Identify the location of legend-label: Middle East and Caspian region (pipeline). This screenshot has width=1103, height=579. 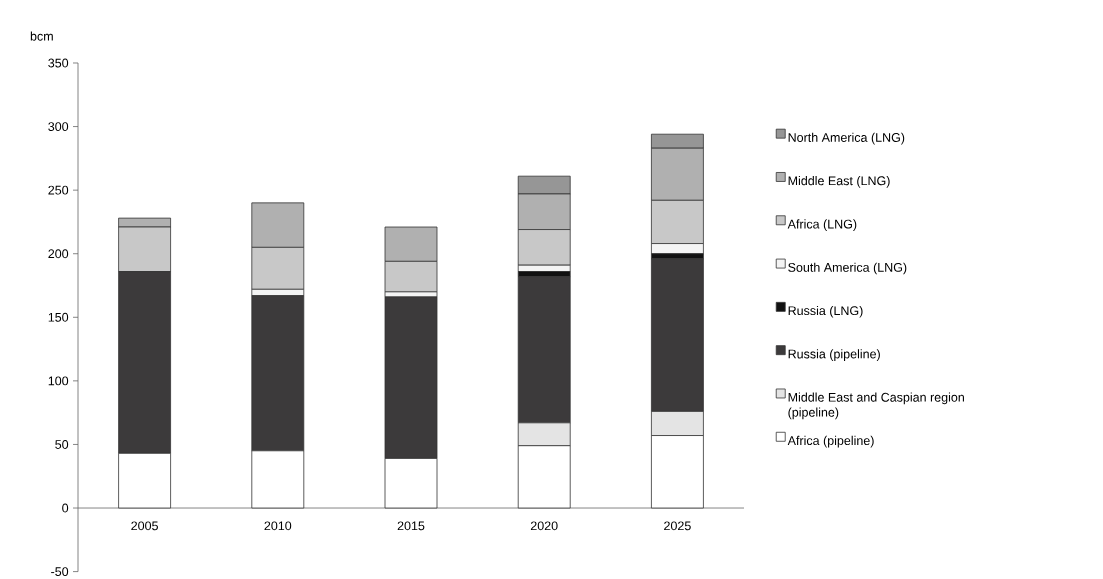
(876, 406).